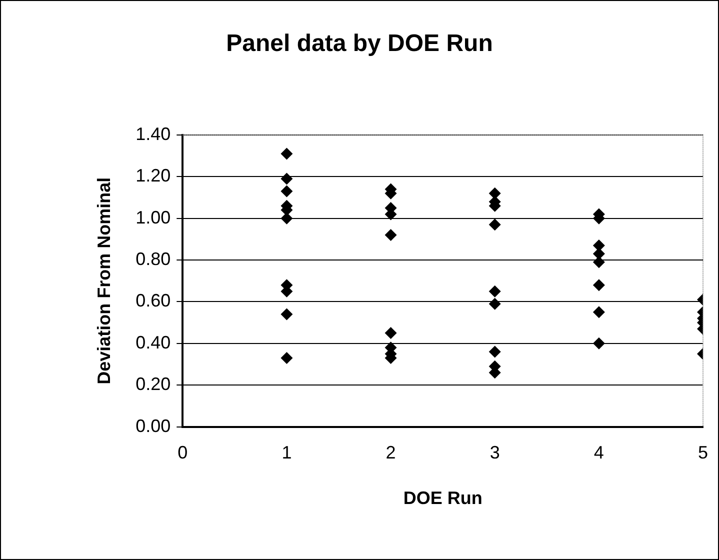 The height and width of the screenshot is (560, 719). Describe the element at coordinates (391, 452) in the screenshot. I see `x-tick-label: 2` at that location.